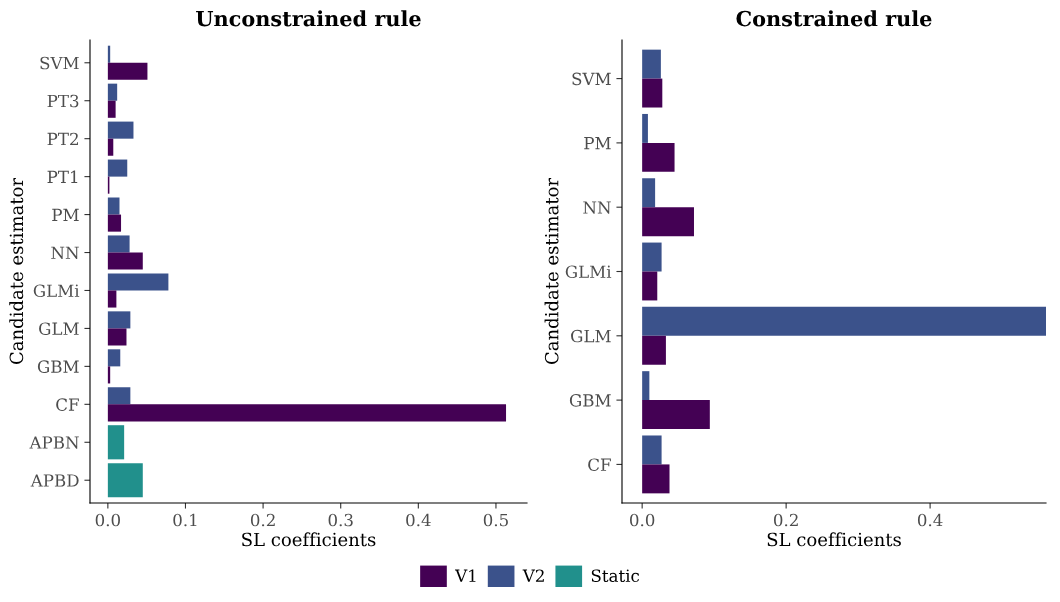  I want to click on y-tick-label: APBD, so click(54, 480).